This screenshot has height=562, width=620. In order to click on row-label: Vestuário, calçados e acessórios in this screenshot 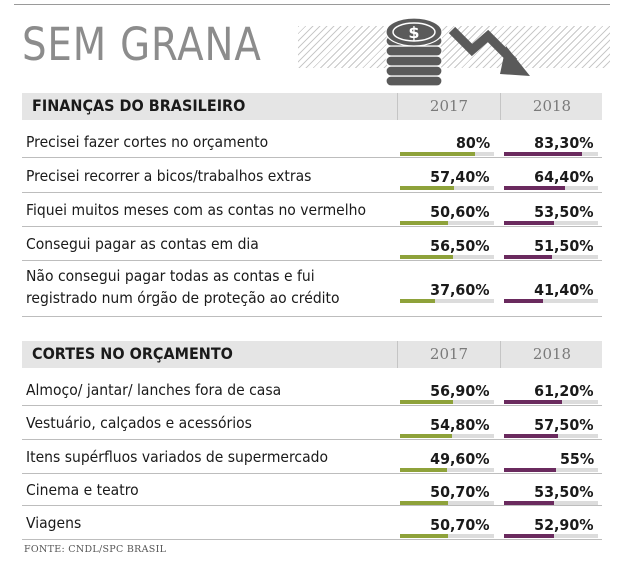, I will do `click(139, 423)`.